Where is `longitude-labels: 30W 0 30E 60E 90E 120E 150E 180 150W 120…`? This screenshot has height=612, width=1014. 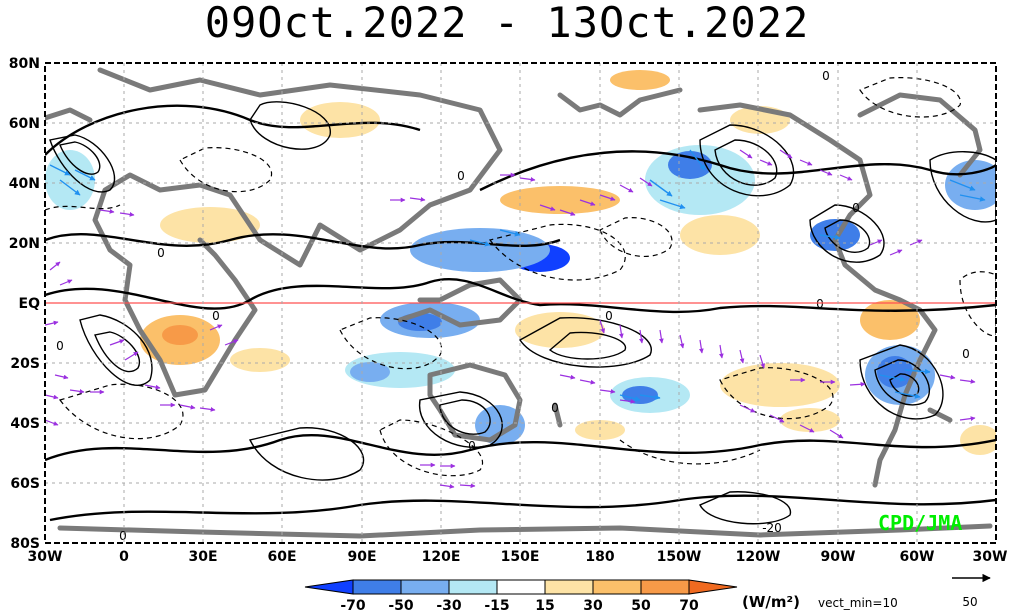
longitude-labels: 30W 0 30E 60E 90E 120E 150E 180 150W 120… is located at coordinates (518, 557).